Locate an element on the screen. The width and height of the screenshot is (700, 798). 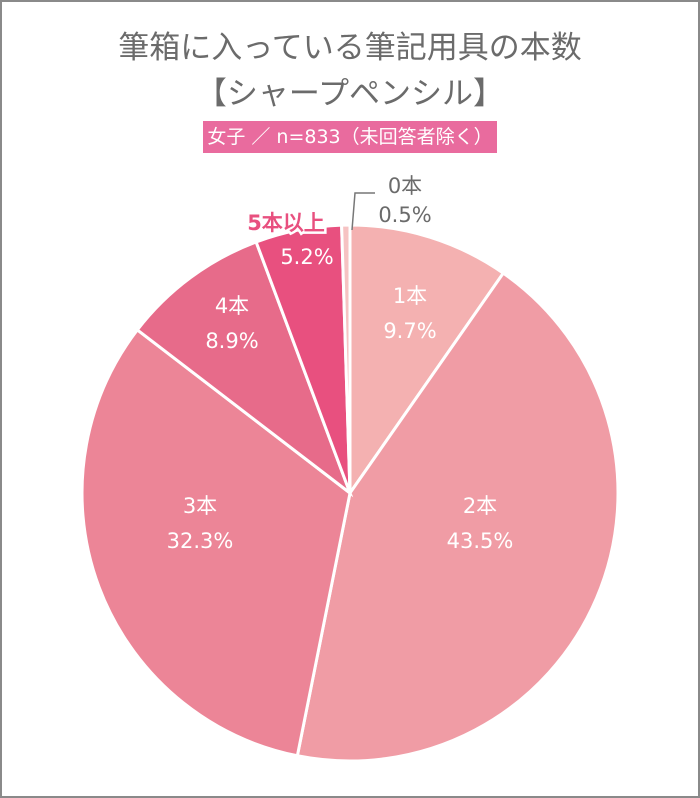
slice-label-2: 3本 is located at coordinates (200, 506).